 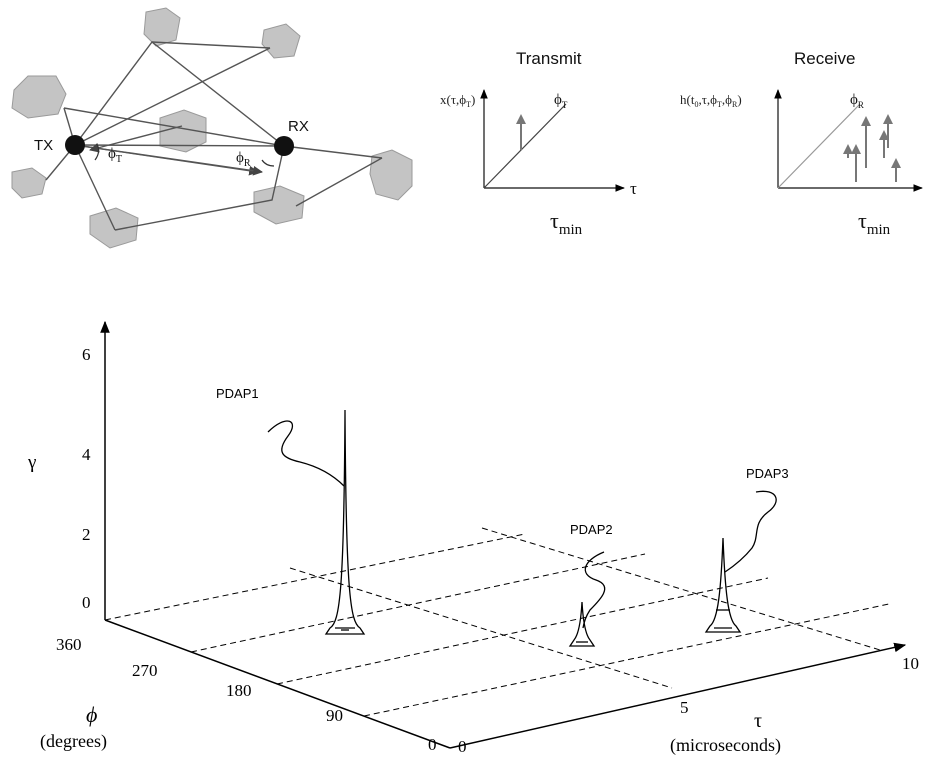 What do you see at coordinates (69, 644) in the screenshot?
I see `phi-tick-360: 360` at bounding box center [69, 644].